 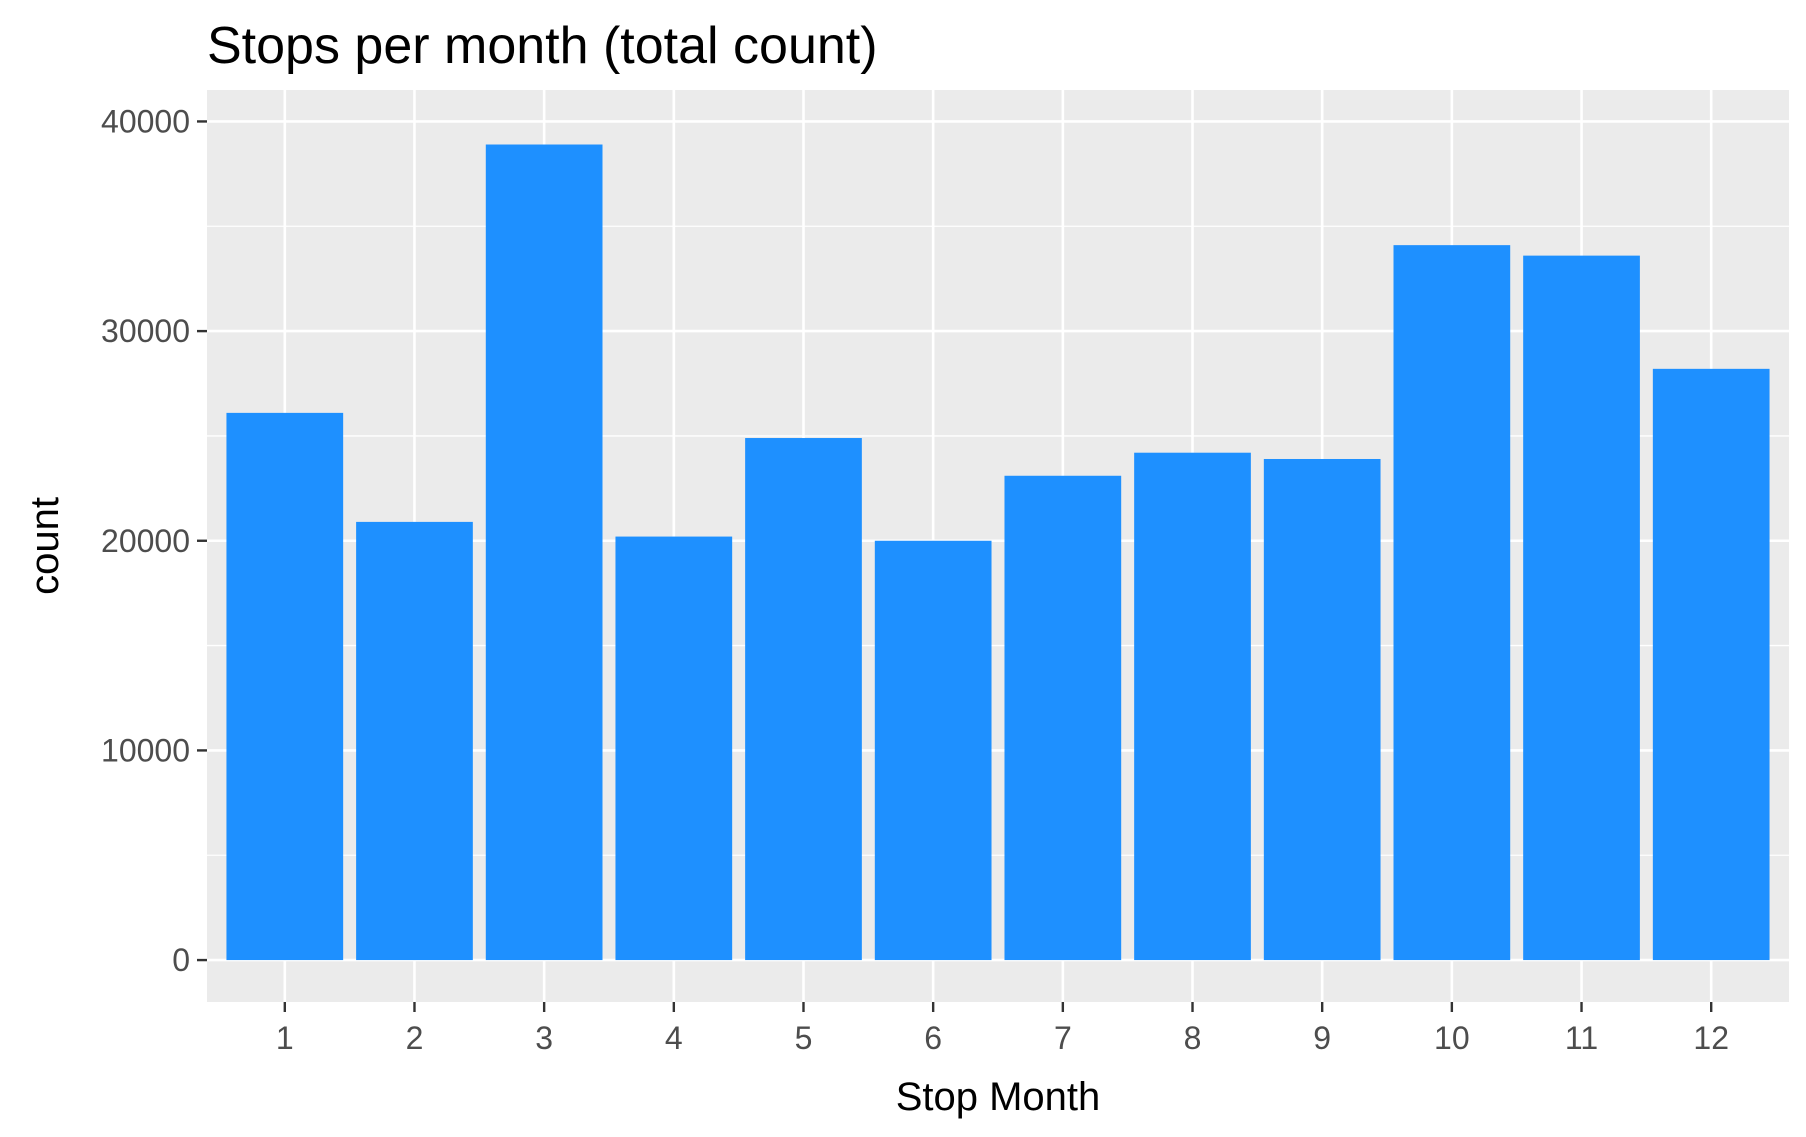 What do you see at coordinates (804, 1038) in the screenshot?
I see `x-tick-label: 5` at bounding box center [804, 1038].